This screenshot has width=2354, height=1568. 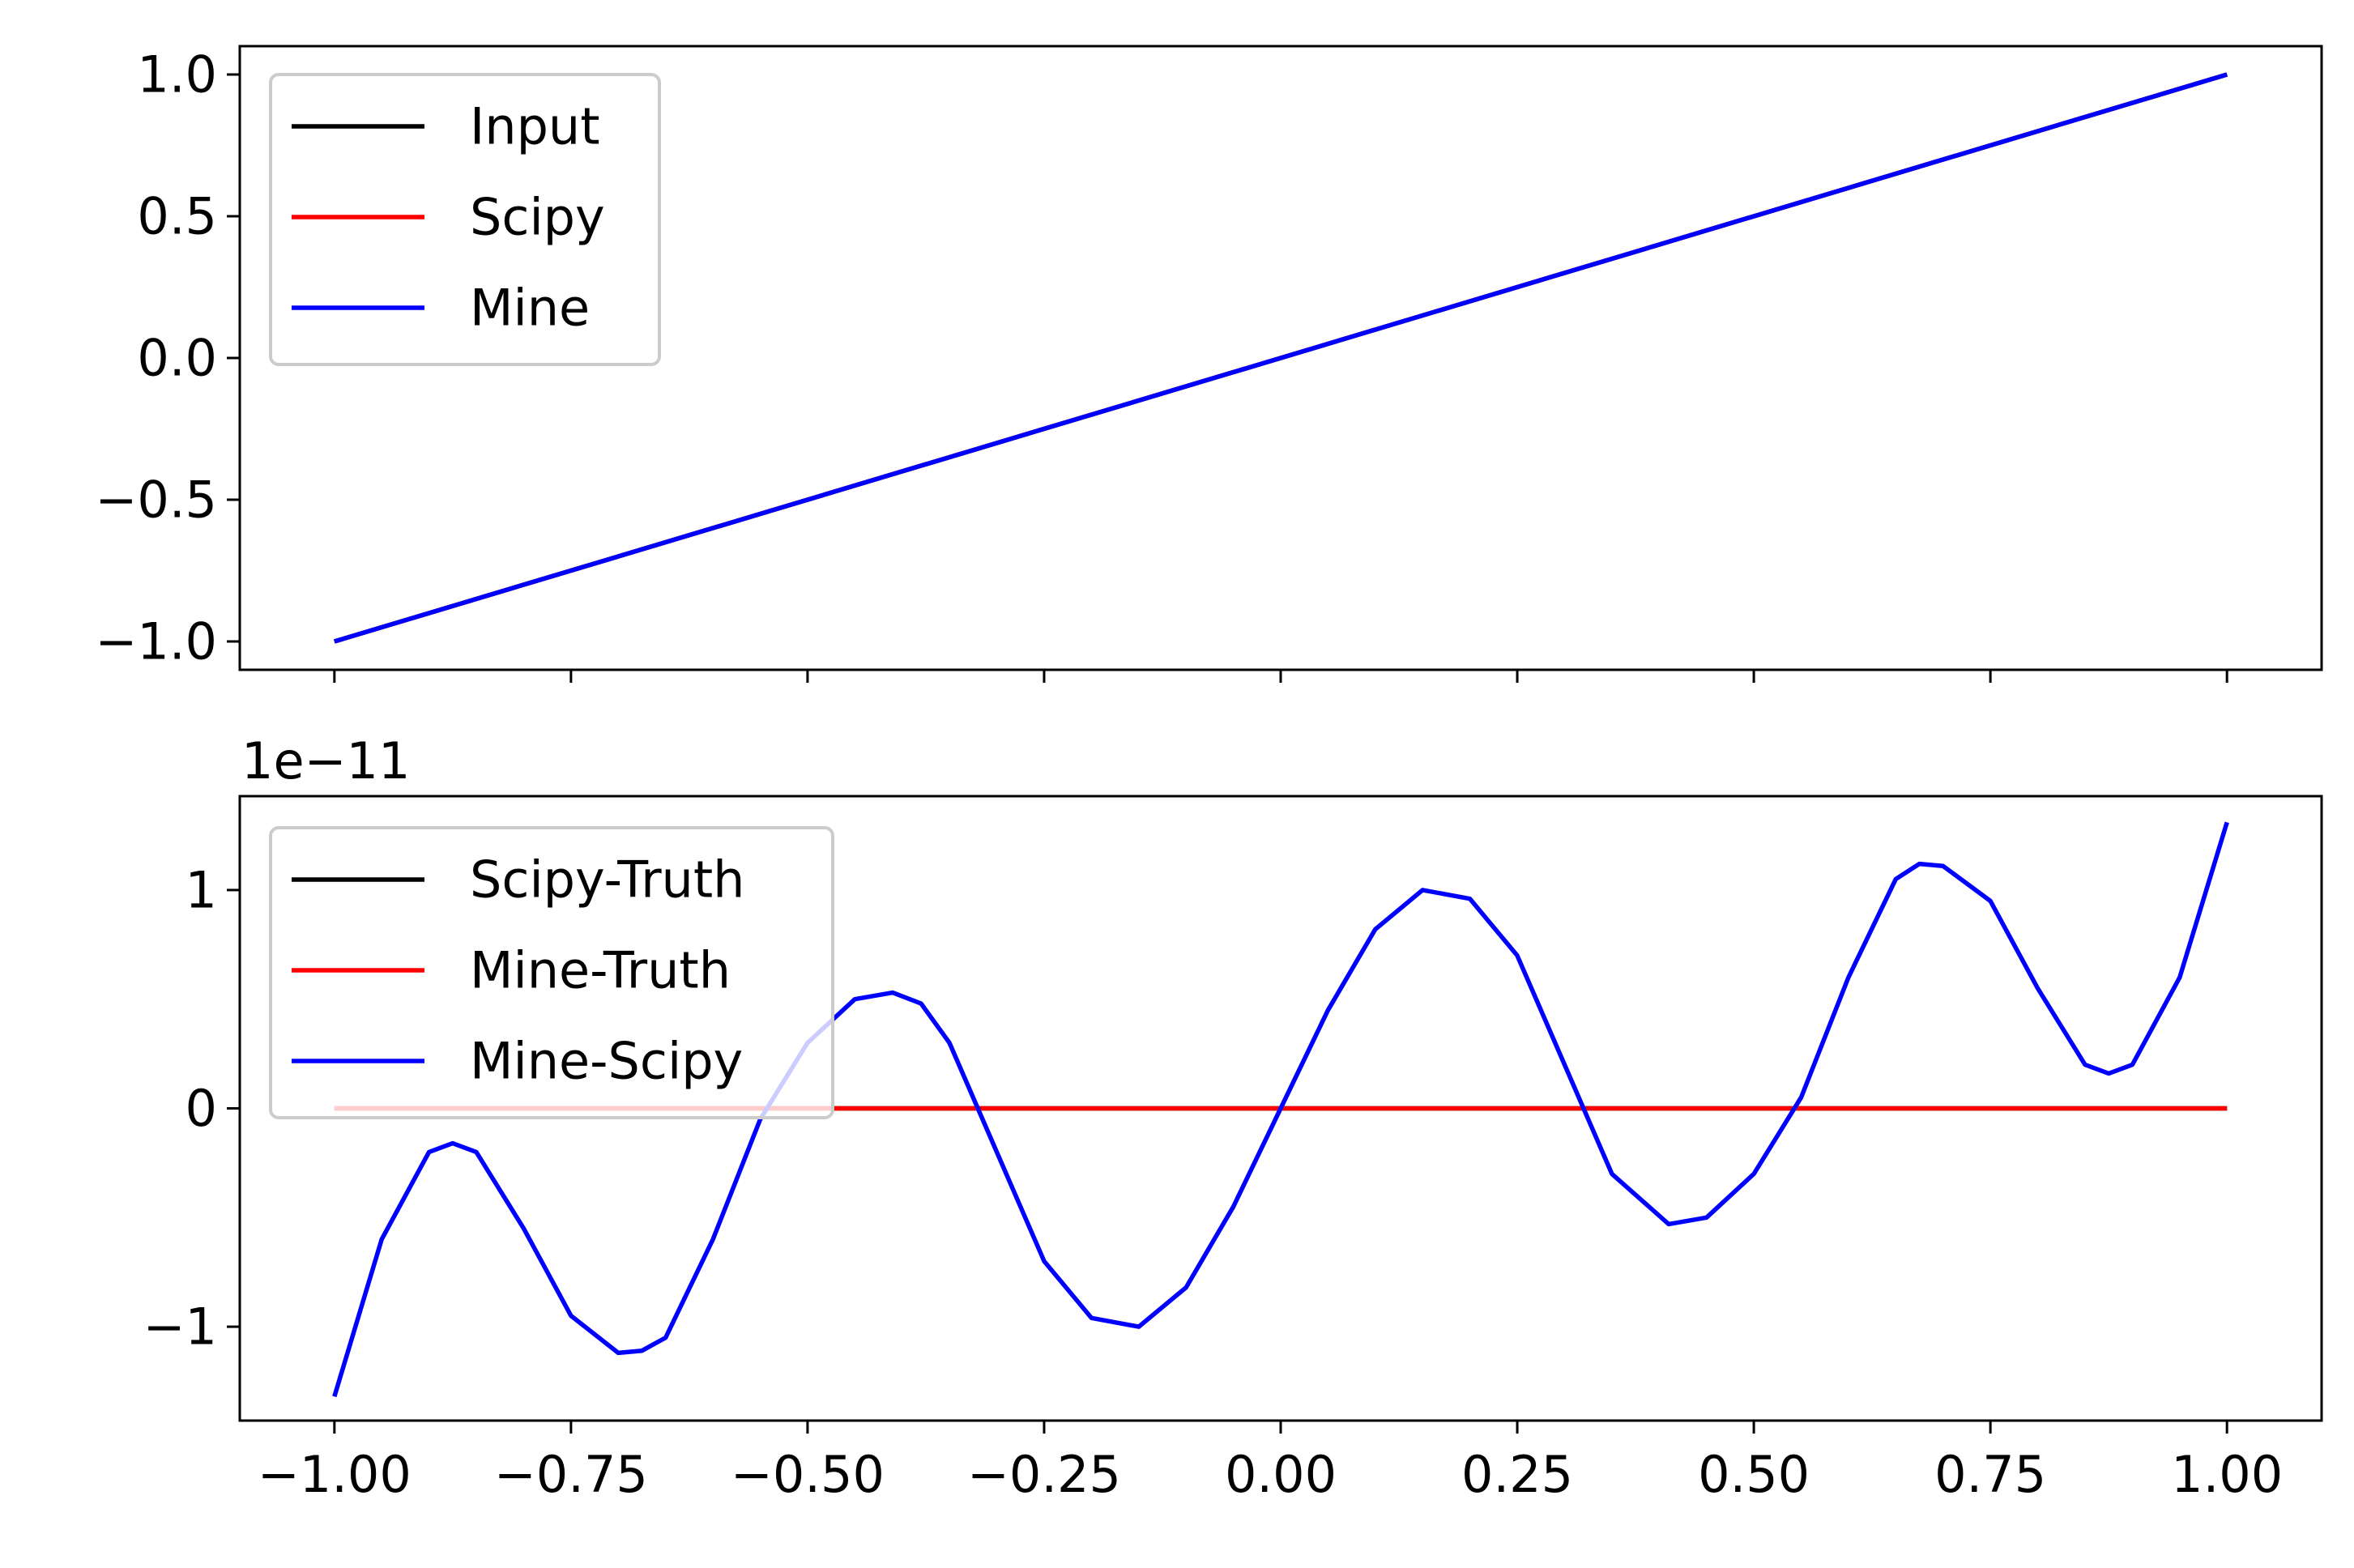 What do you see at coordinates (180, 1327) in the screenshot?
I see `y-tick-label: −1` at bounding box center [180, 1327].